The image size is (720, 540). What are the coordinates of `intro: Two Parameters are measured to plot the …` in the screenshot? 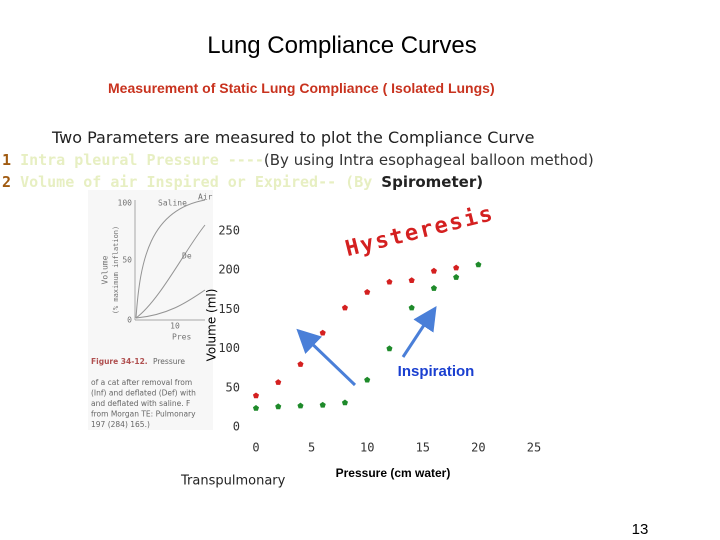 It's located at (293, 137).